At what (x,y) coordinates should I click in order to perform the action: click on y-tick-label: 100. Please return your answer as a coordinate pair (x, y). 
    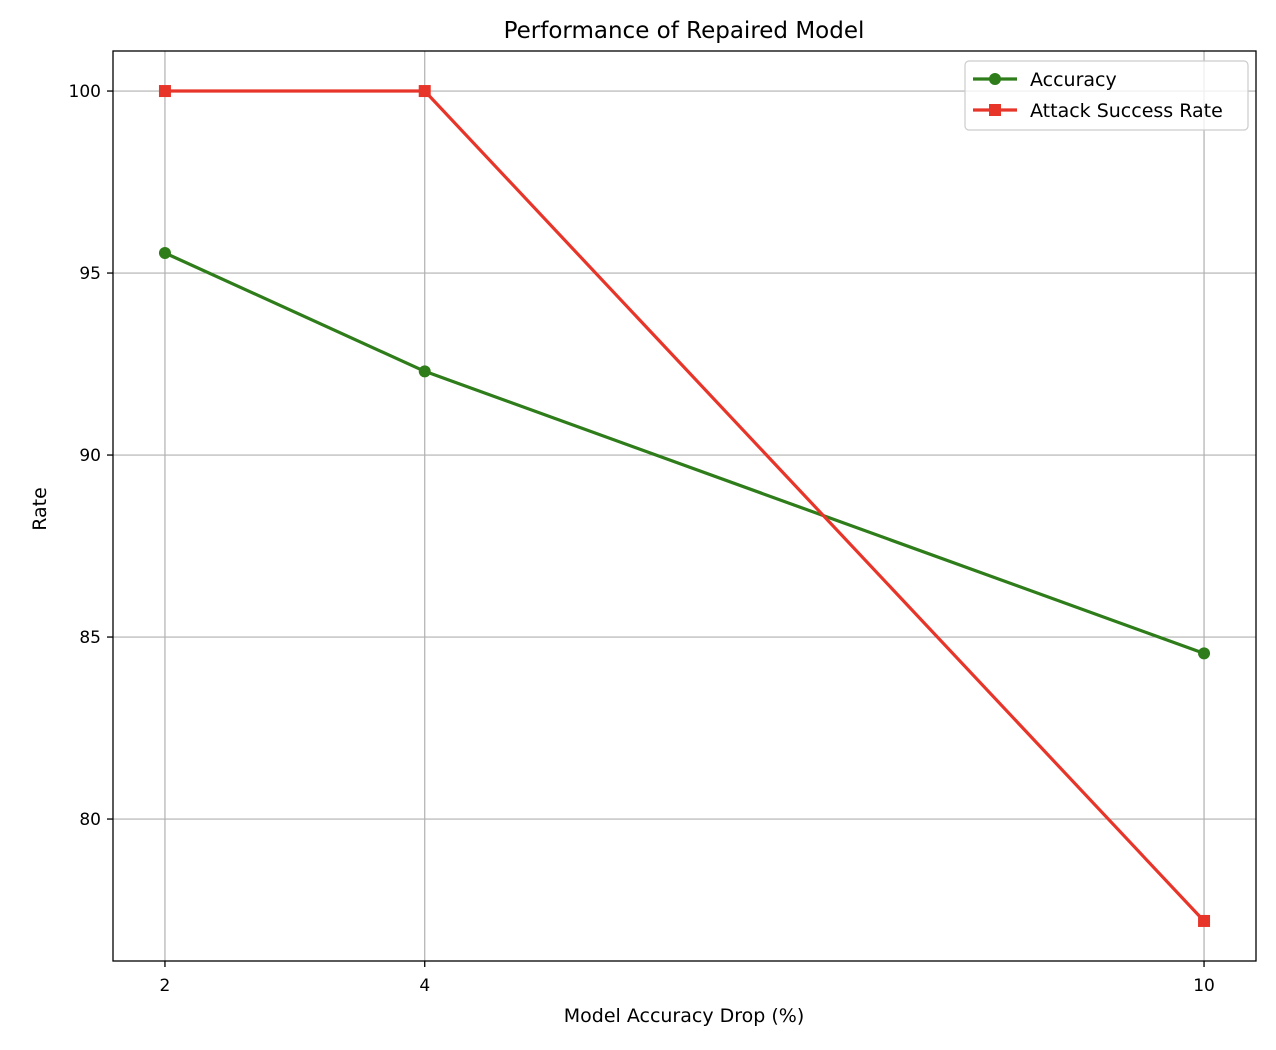
    Looking at the image, I should click on (85, 92).